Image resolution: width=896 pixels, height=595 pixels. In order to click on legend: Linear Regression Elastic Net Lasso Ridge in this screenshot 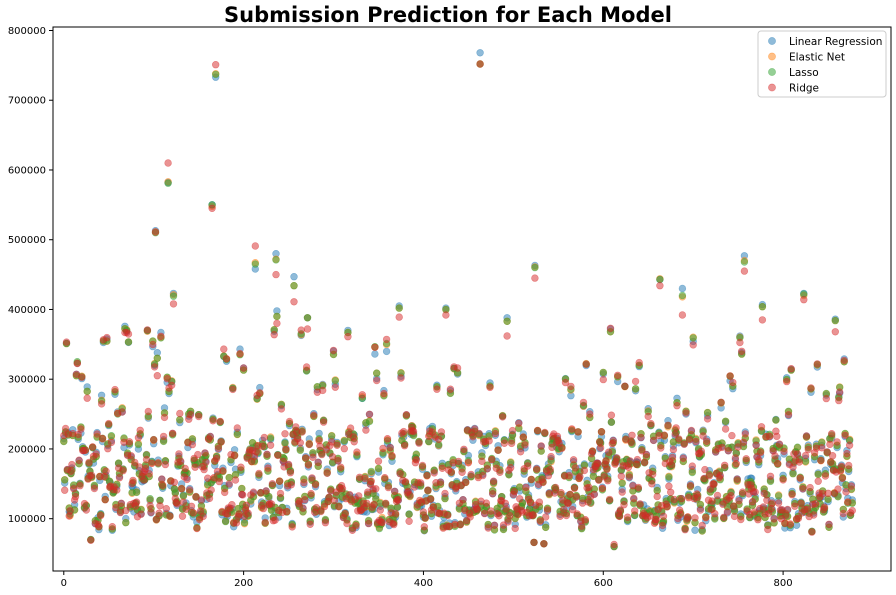, I will do `click(822, 64)`.